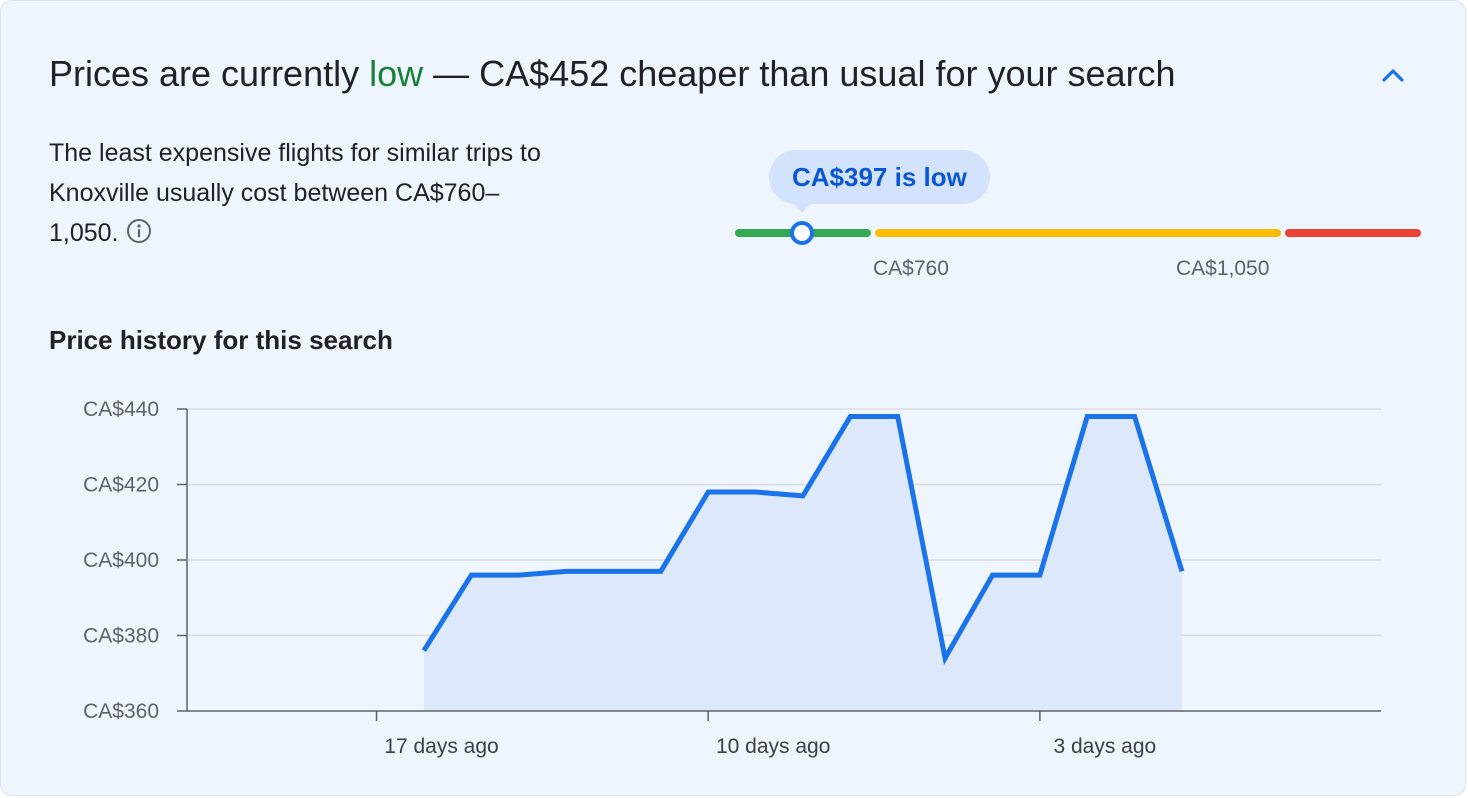  I want to click on y-tick-label: CA$420, so click(121, 485).